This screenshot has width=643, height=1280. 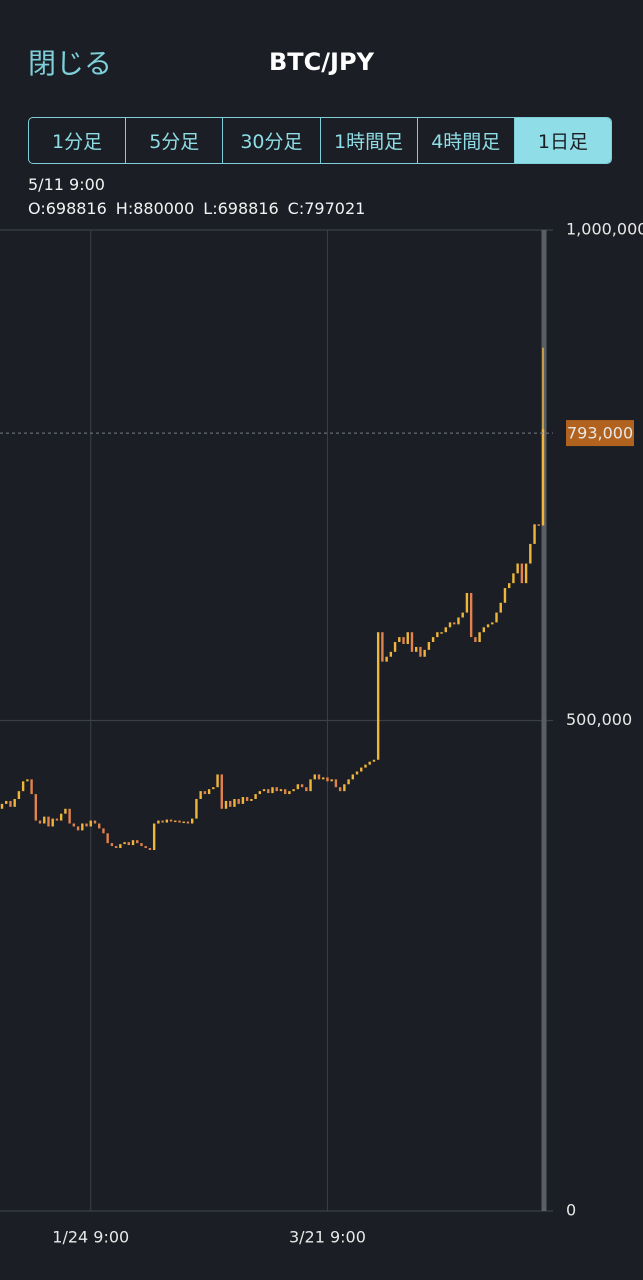 What do you see at coordinates (599, 719) in the screenshot?
I see `y-tick-label: 500,000` at bounding box center [599, 719].